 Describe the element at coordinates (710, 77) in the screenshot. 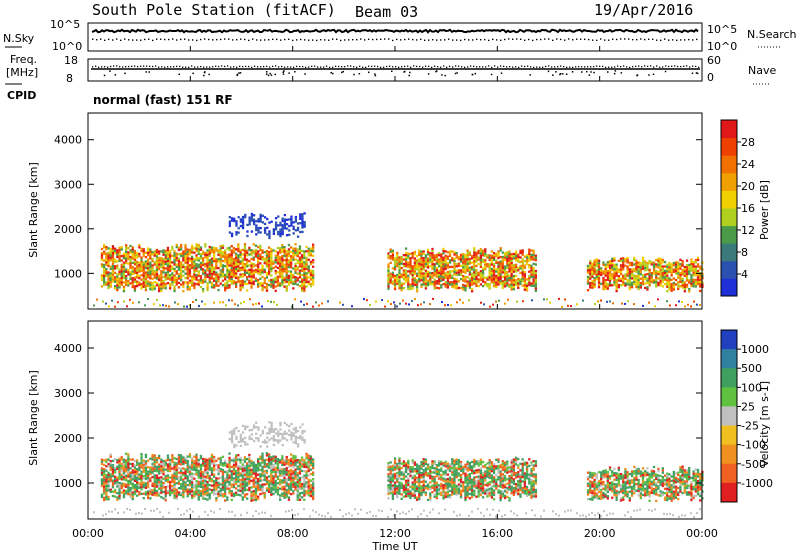

I see `nave-tick-low: 0` at that location.